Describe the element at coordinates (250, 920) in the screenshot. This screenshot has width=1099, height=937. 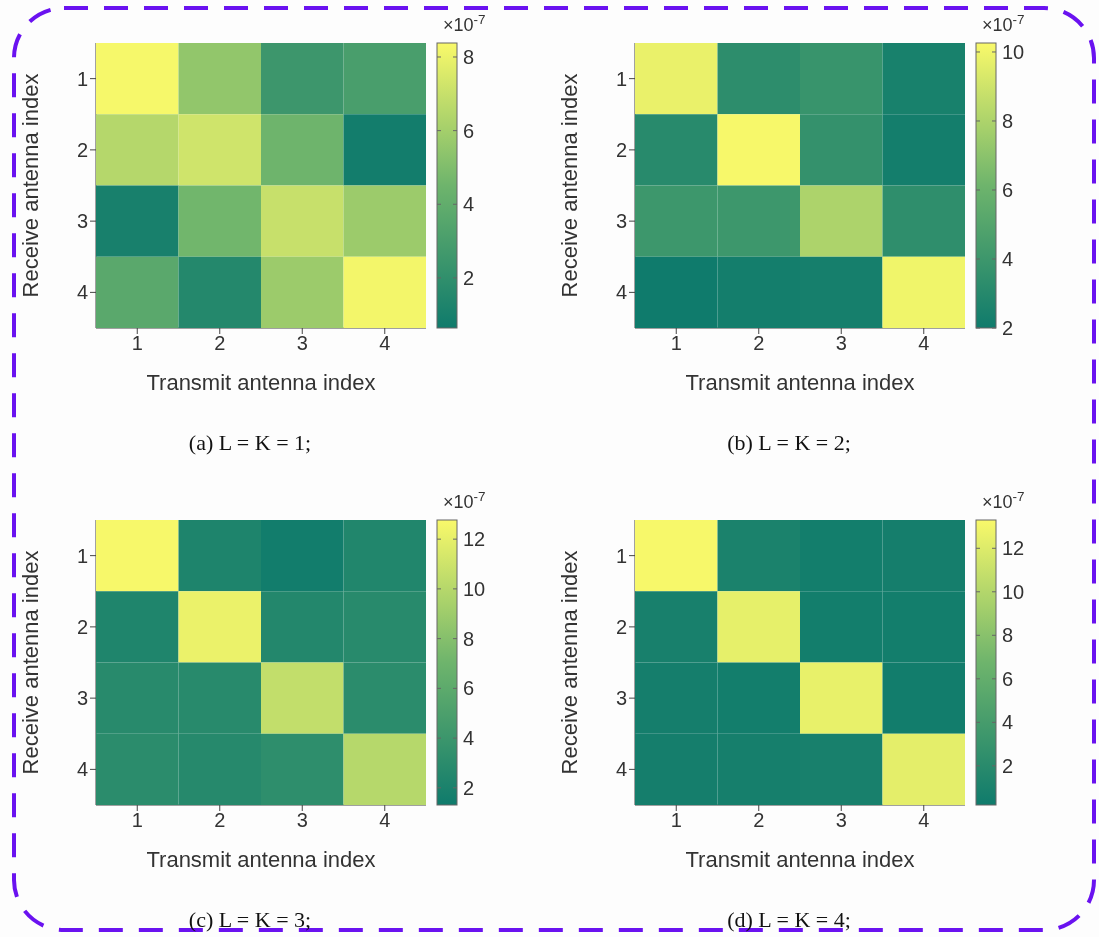
I see `text: (c) L = K = 3;` at that location.